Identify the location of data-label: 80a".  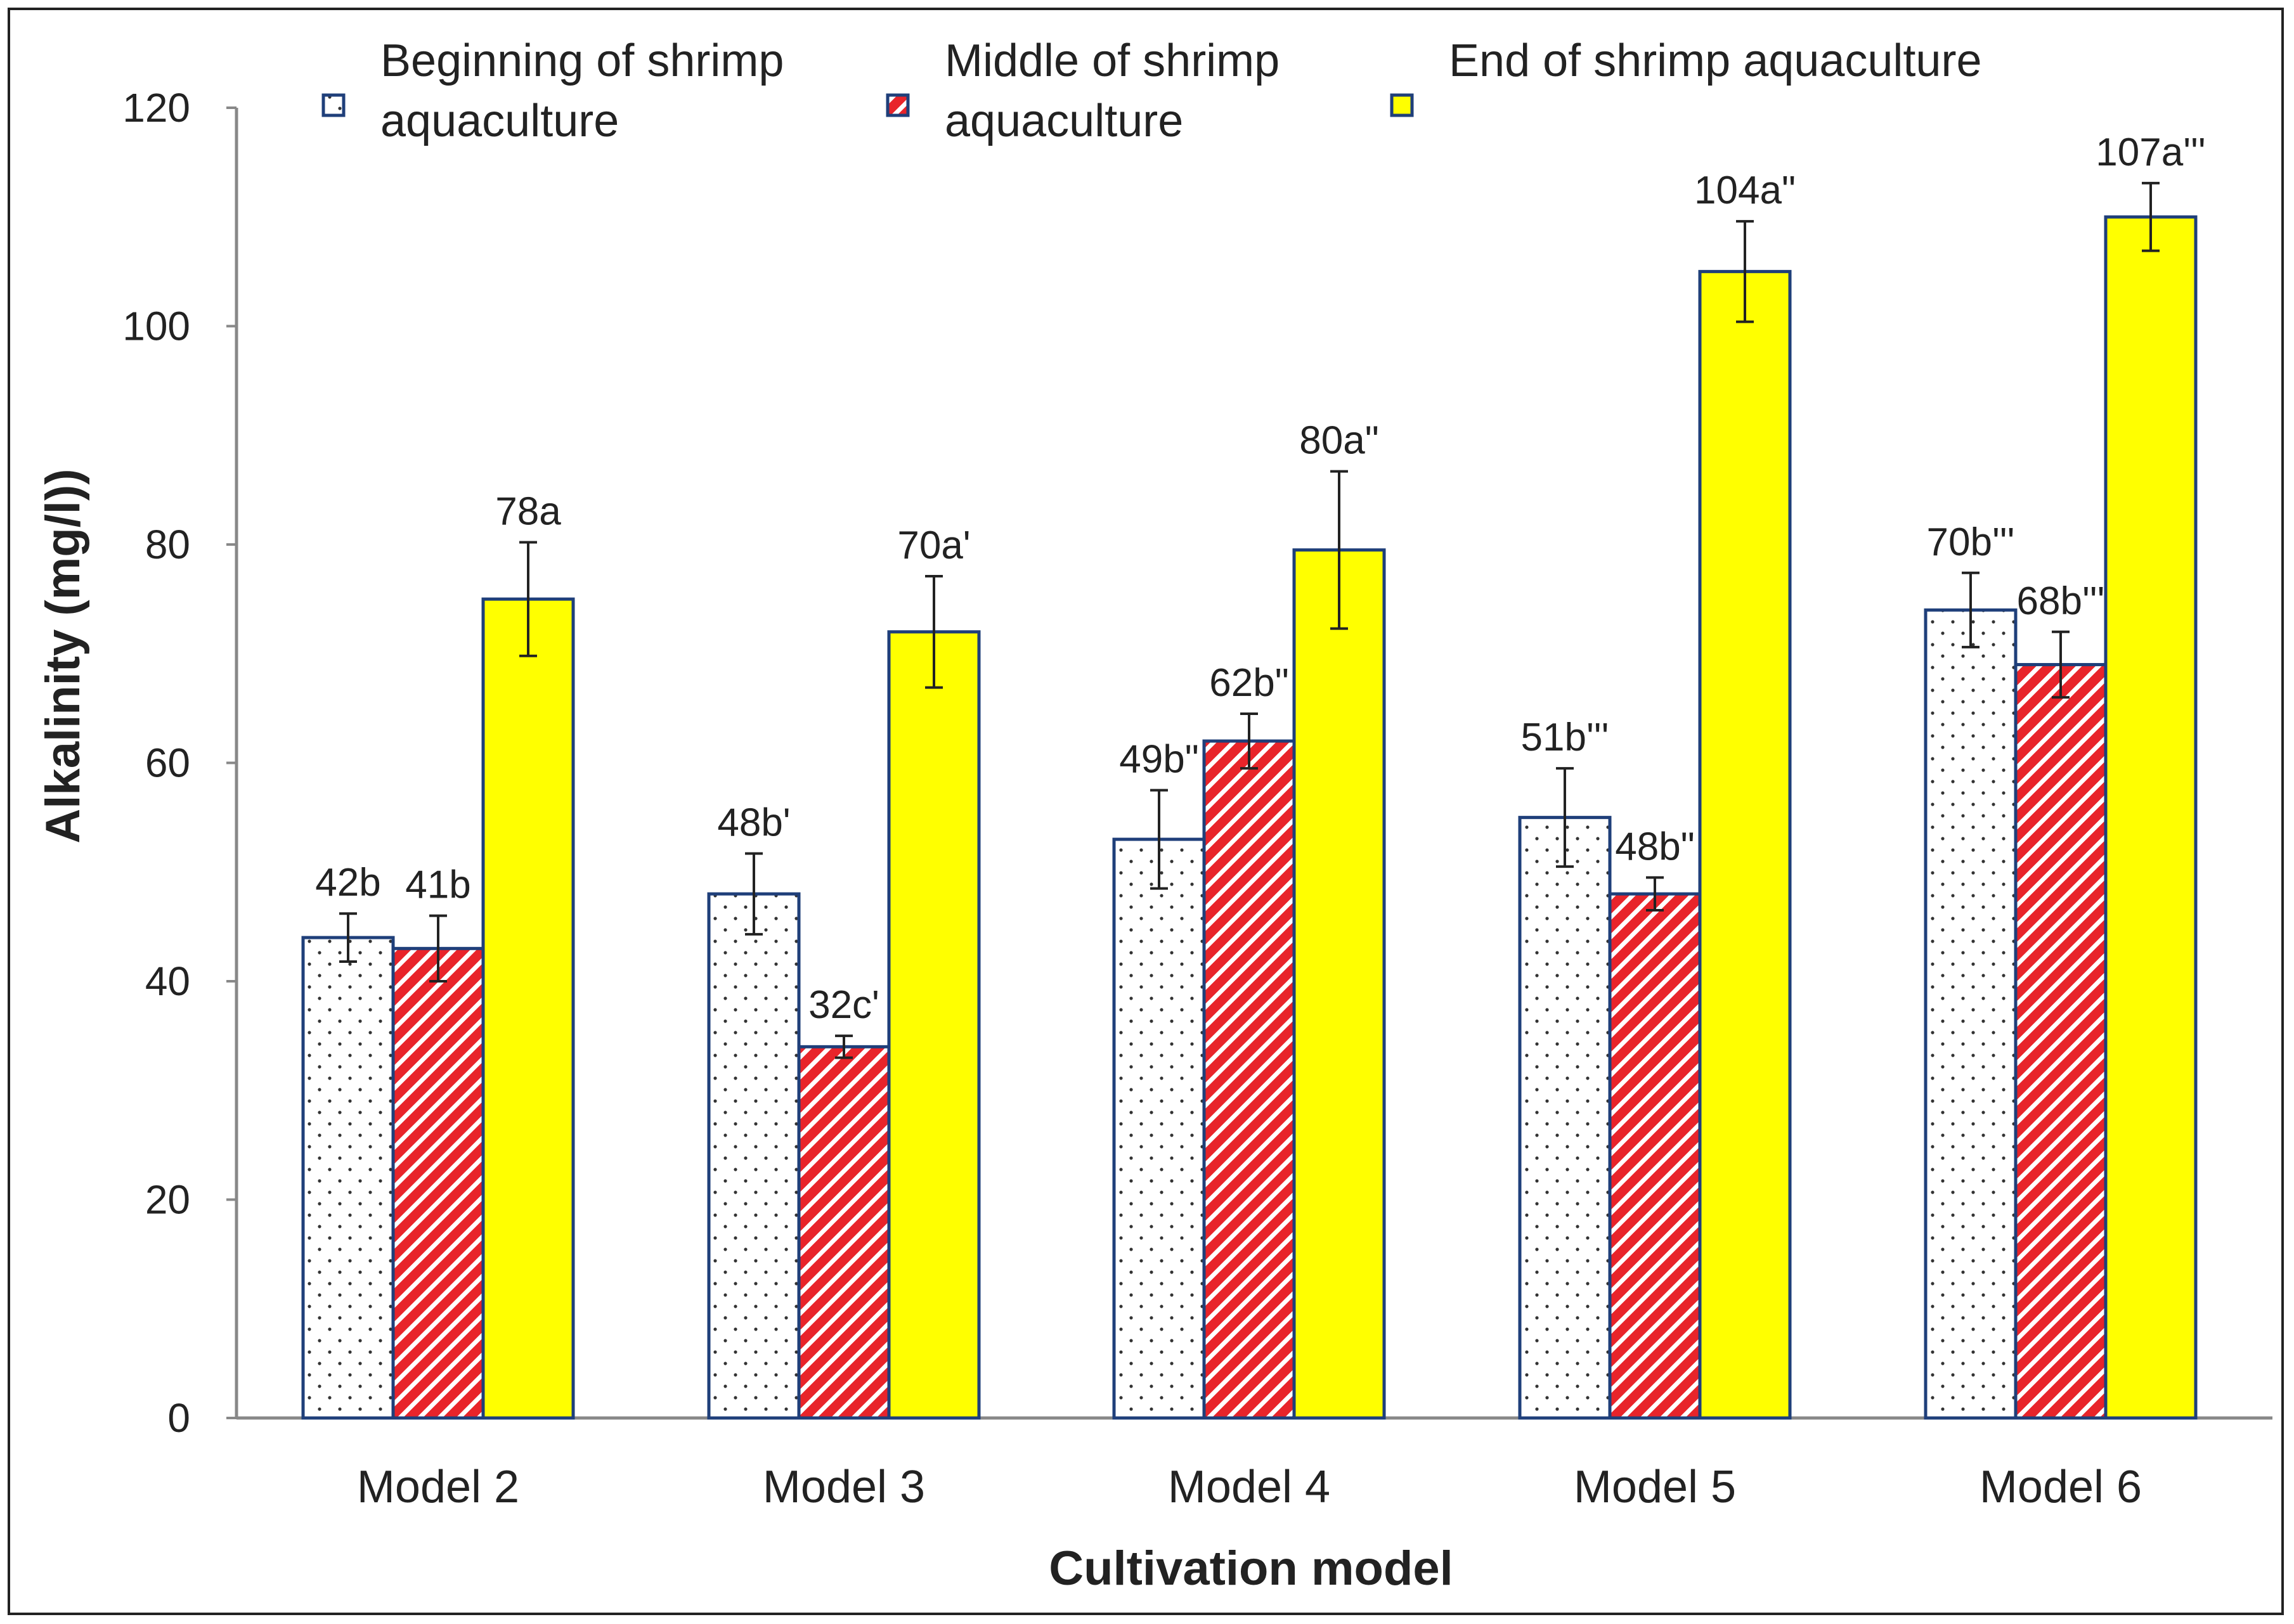
(1339, 441).